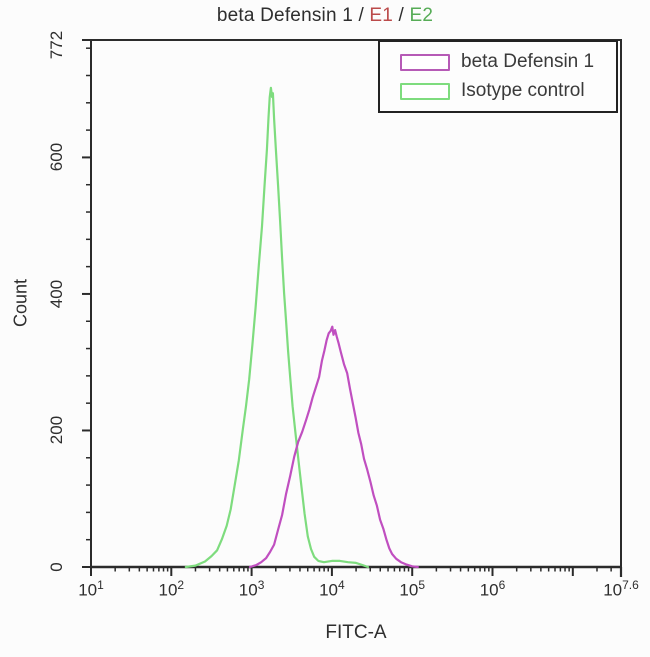 This screenshot has width=650, height=657. I want to click on chart-title-main: beta Defensin 1 /, so click(293, 15).